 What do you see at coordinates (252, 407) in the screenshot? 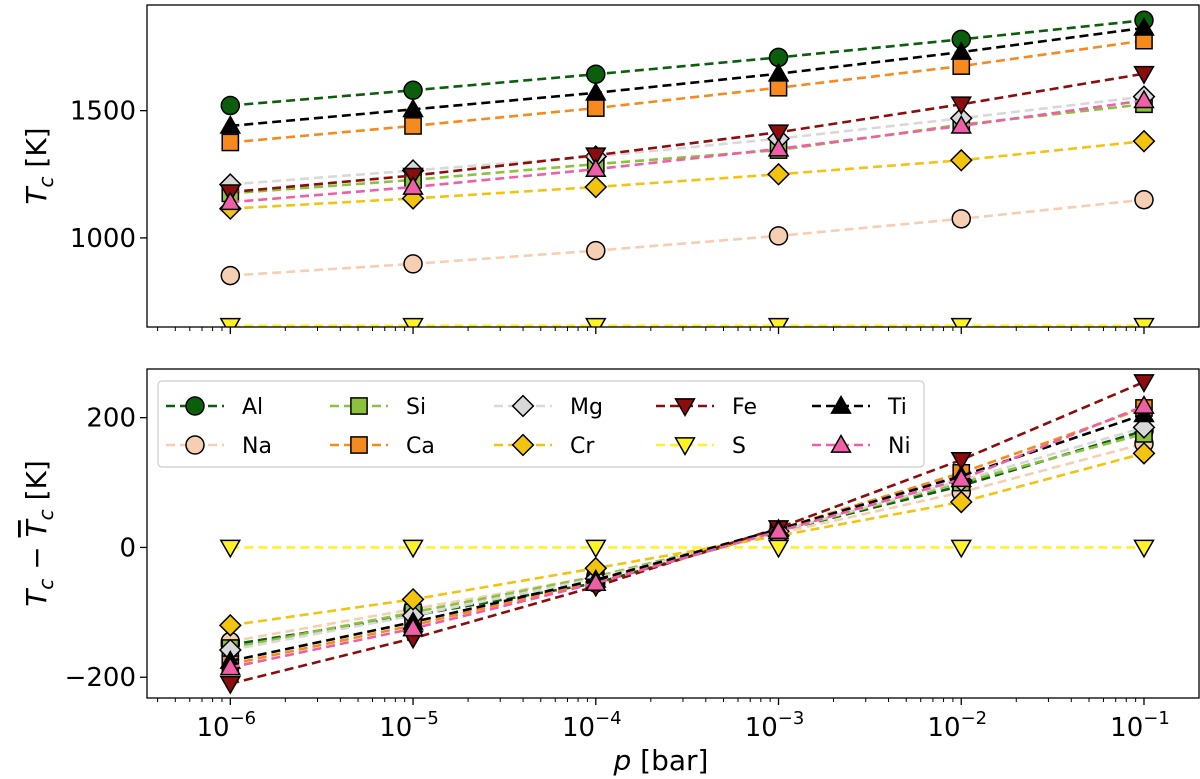
I see `legend-label: Al` at bounding box center [252, 407].